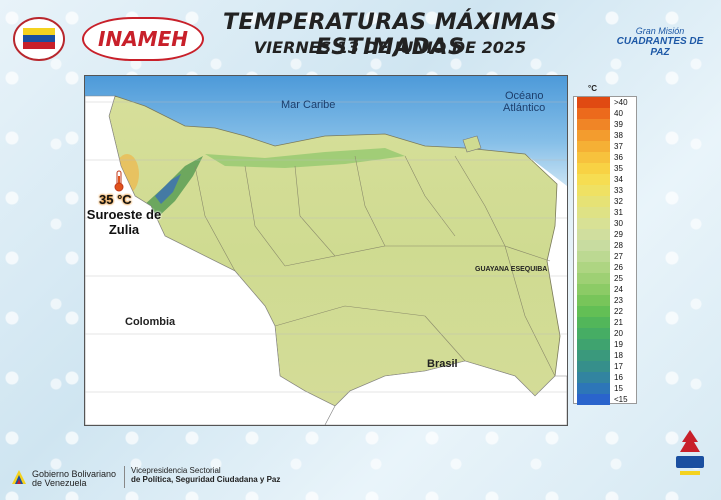 The image size is (721, 500). Describe the element at coordinates (390, 47) in the screenshot. I see `page-subtitle: VIERNES 13 DE JUNIO DE 2025` at that location.